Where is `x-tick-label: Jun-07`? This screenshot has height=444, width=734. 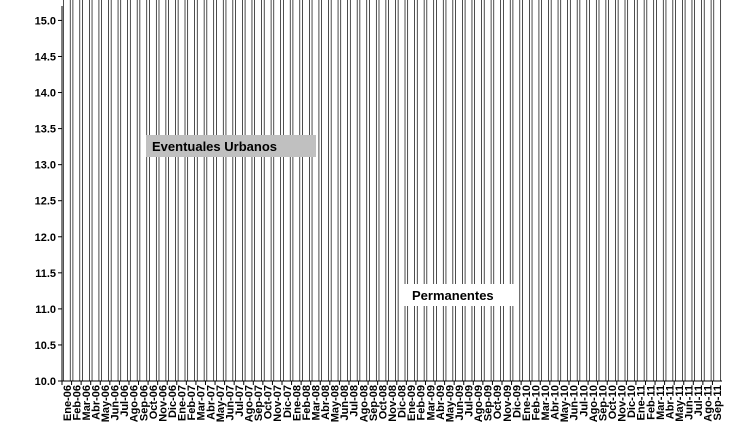 x-tick-label: Jun-07 is located at coordinates (230, 402).